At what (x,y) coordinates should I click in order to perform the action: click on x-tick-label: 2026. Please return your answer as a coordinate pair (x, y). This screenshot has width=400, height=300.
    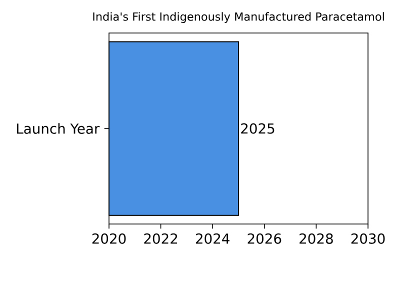
    Looking at the image, I should click on (265, 238).